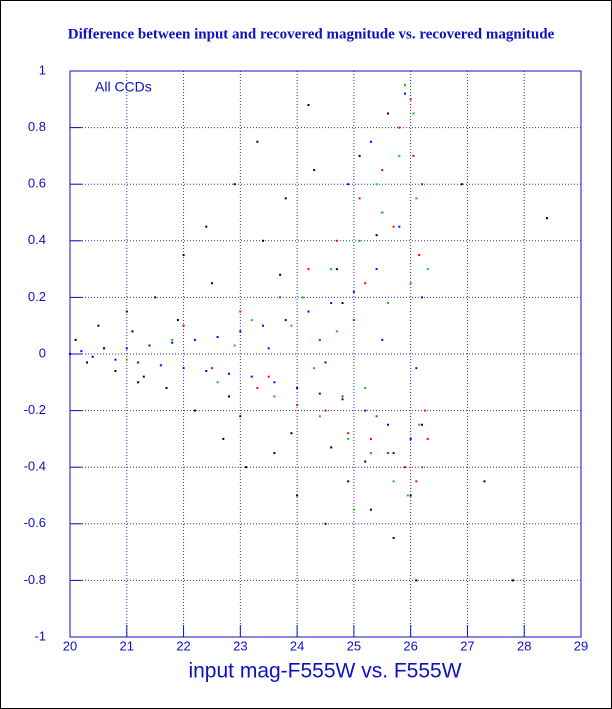 The height and width of the screenshot is (709, 612). Describe the element at coordinates (123, 87) in the screenshot. I see `annotation: All CCDs` at that location.